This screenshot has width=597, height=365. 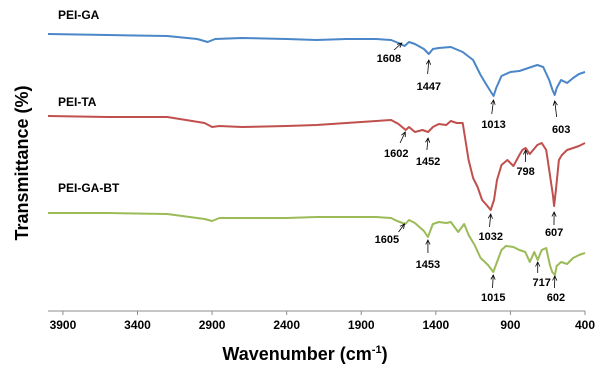 What do you see at coordinates (137, 325) in the screenshot?
I see `x-tick-label: 3400` at bounding box center [137, 325].